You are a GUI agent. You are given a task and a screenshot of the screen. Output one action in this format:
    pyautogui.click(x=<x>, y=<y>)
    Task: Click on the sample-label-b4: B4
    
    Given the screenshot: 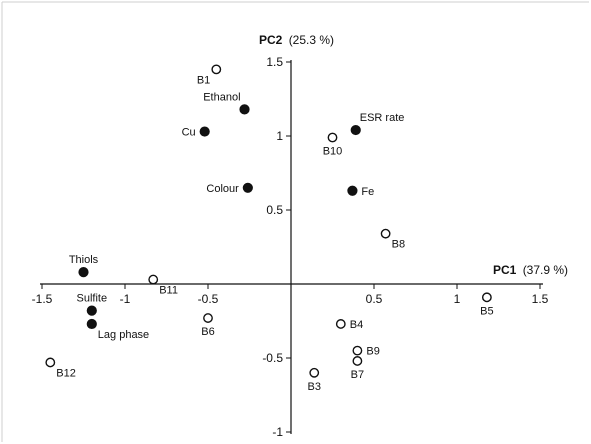 What is the action you would take?
    pyautogui.click(x=356, y=325)
    